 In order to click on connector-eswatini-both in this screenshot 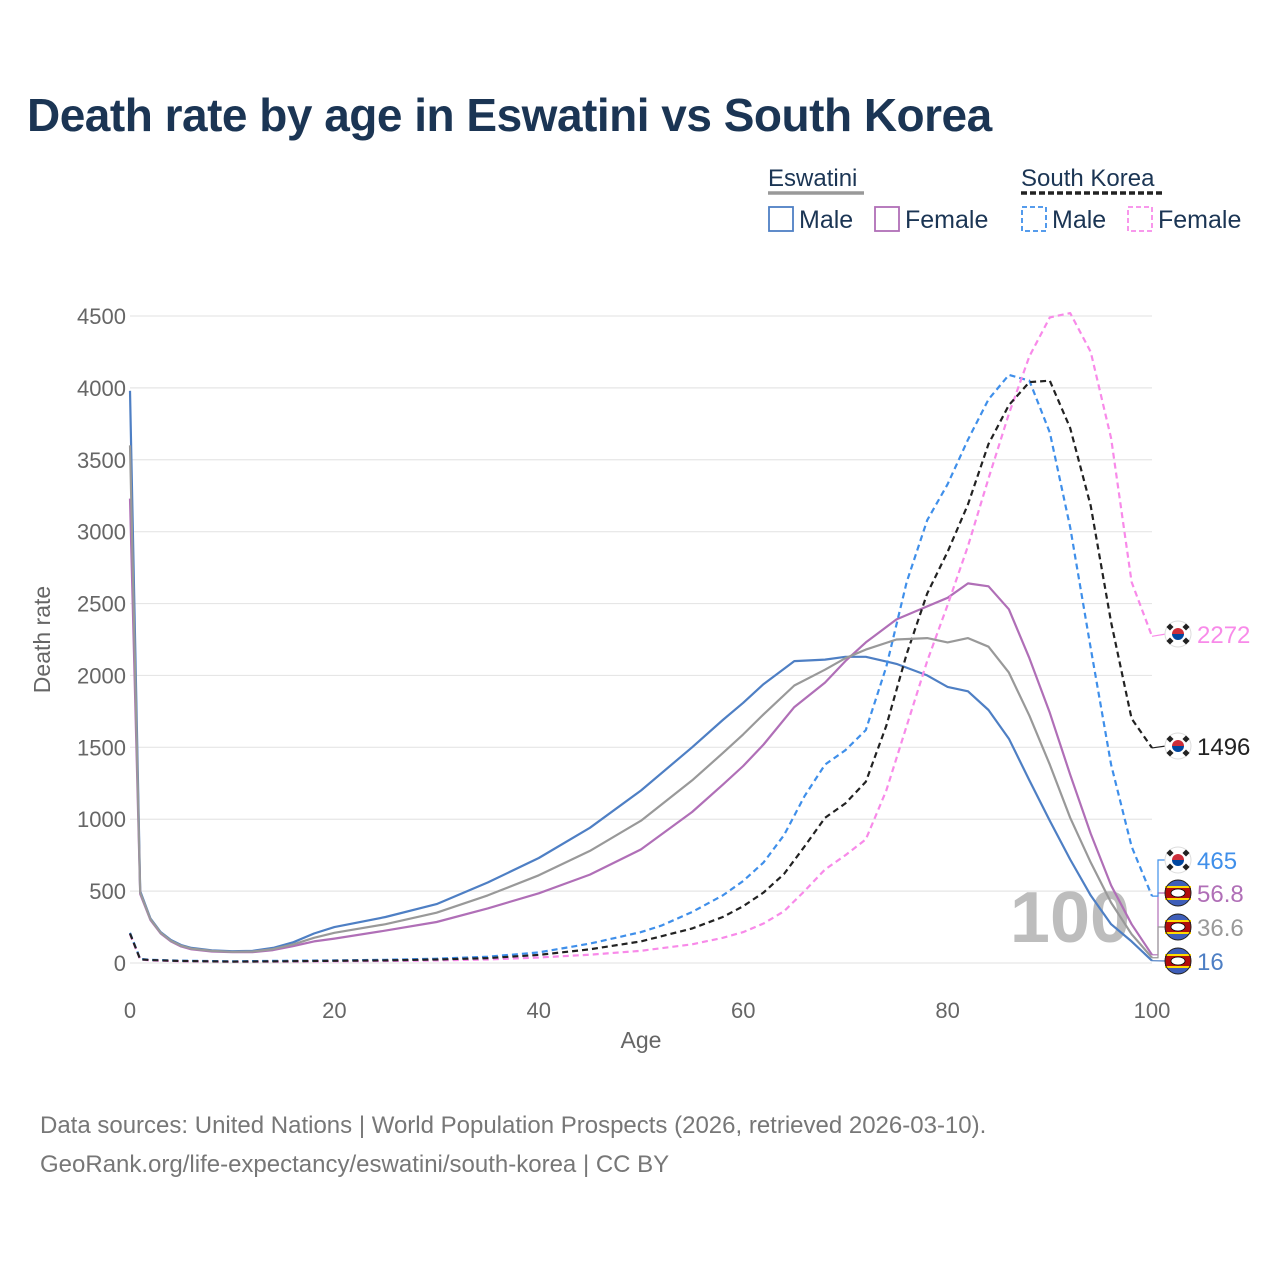, I will do `click(1159, 942)`.